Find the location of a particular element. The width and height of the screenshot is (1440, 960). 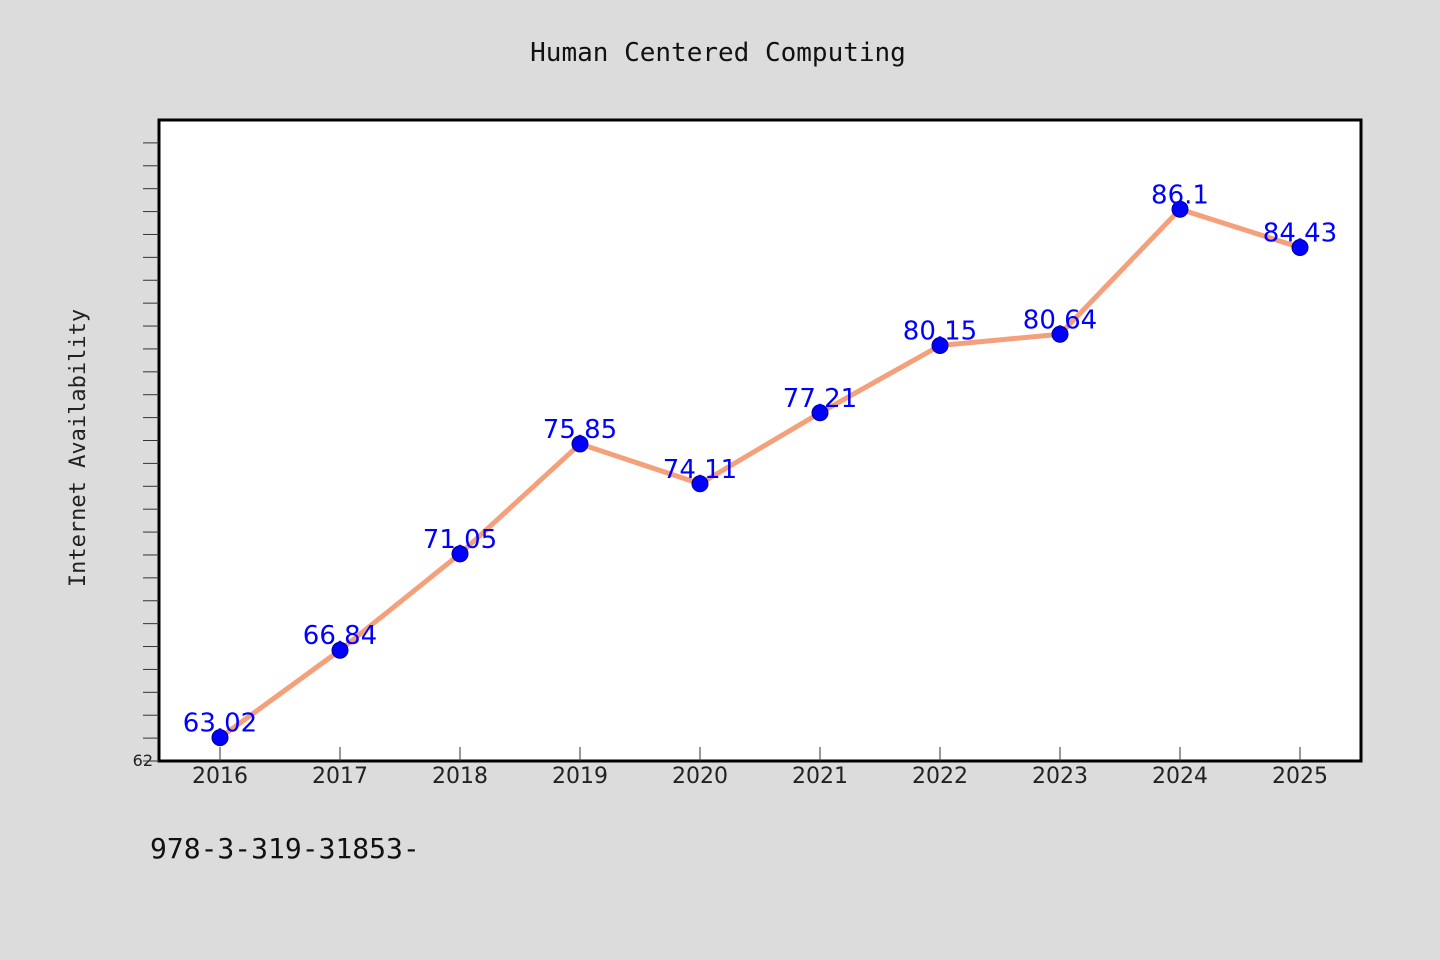

x-tick-label: 2019 is located at coordinates (580, 776).